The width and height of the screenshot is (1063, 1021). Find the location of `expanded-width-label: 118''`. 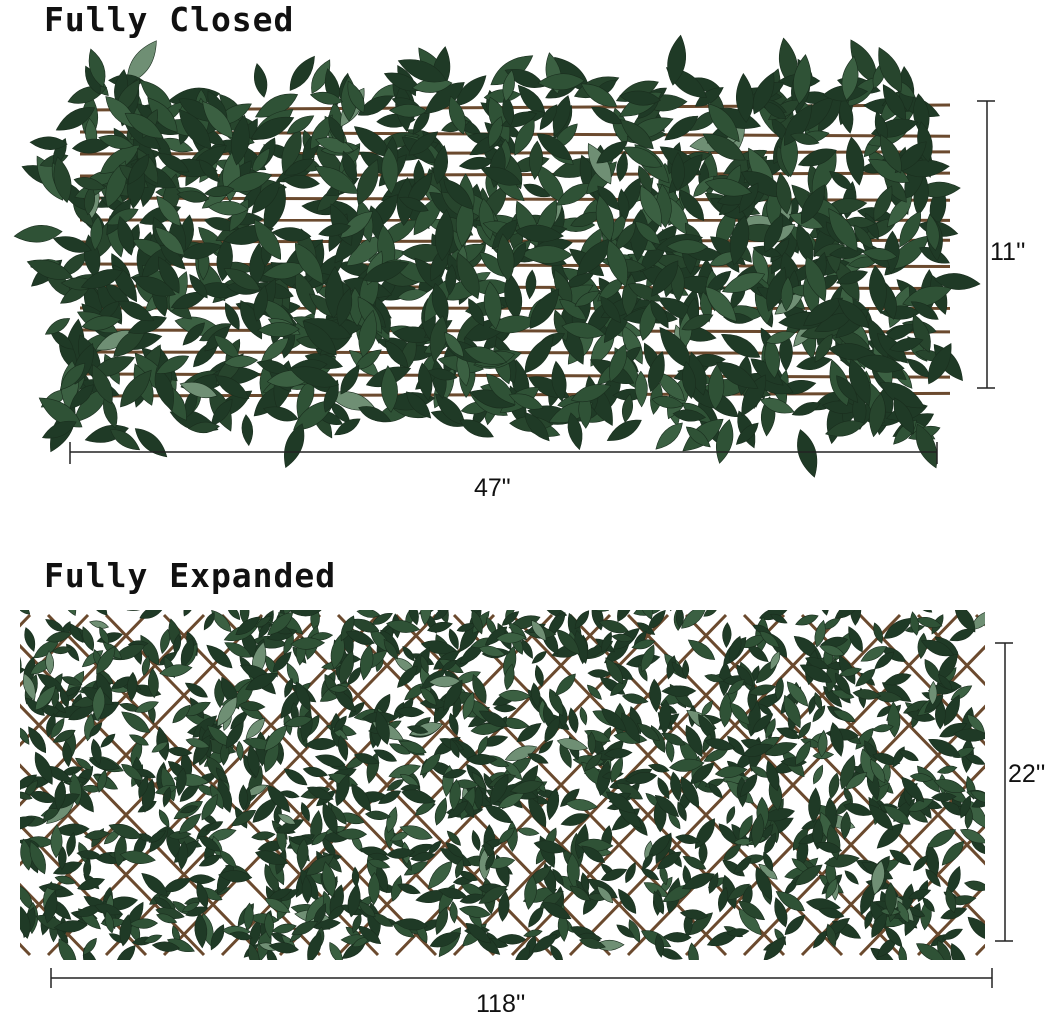

expanded-width-label: 118'' is located at coordinates (501, 1004).